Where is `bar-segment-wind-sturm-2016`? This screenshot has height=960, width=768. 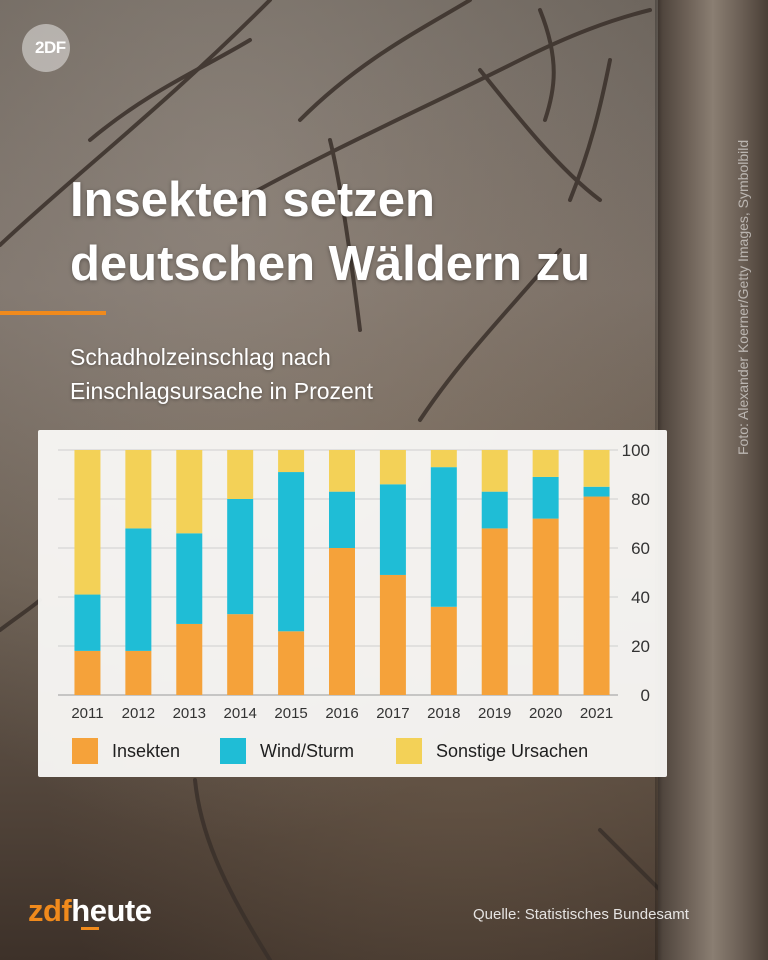
bar-segment-wind-sturm-2016 is located at coordinates (342, 519).